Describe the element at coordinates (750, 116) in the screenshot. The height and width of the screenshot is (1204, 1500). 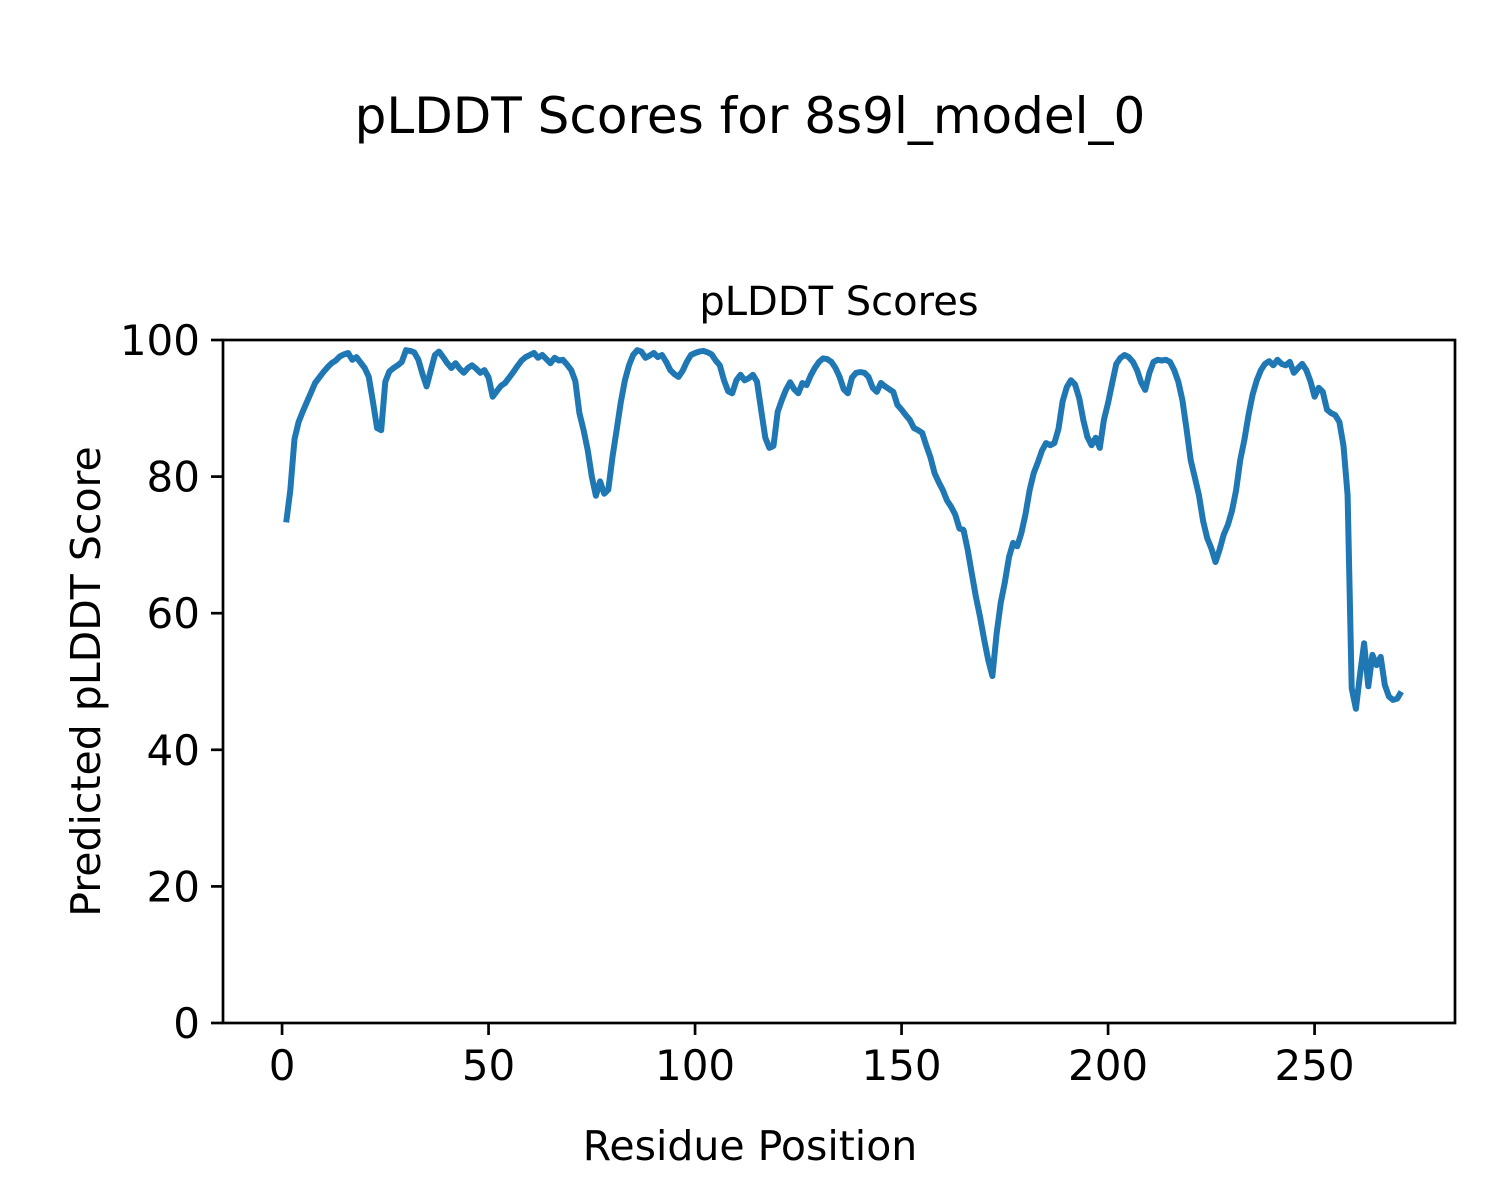
I see `figure-title: pLDDT Scores for 8s9l_model_0` at that location.